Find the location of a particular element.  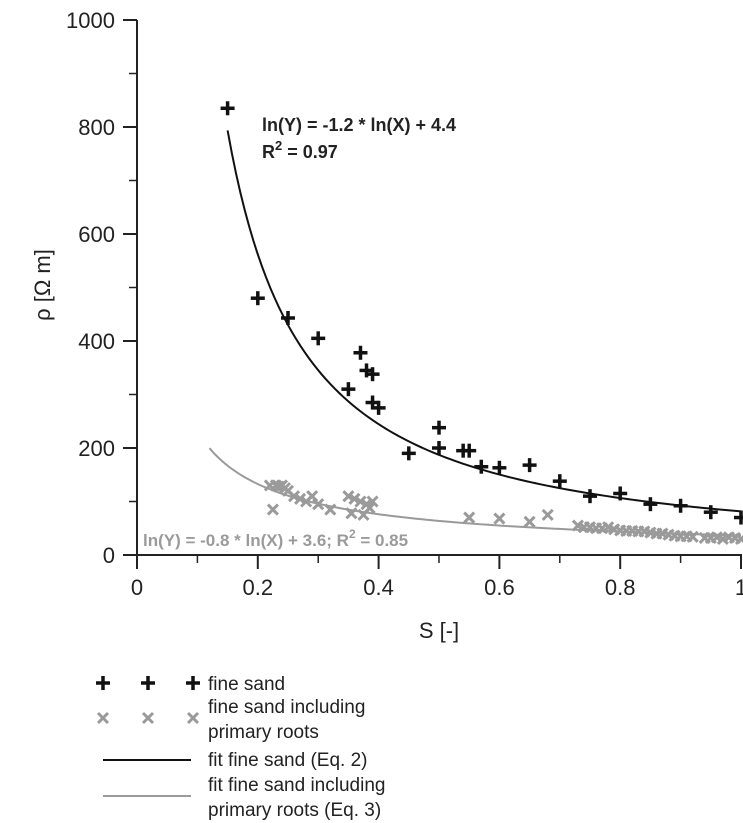

fit-fine-sand-r2-sup: 2 is located at coordinates (278, 145).